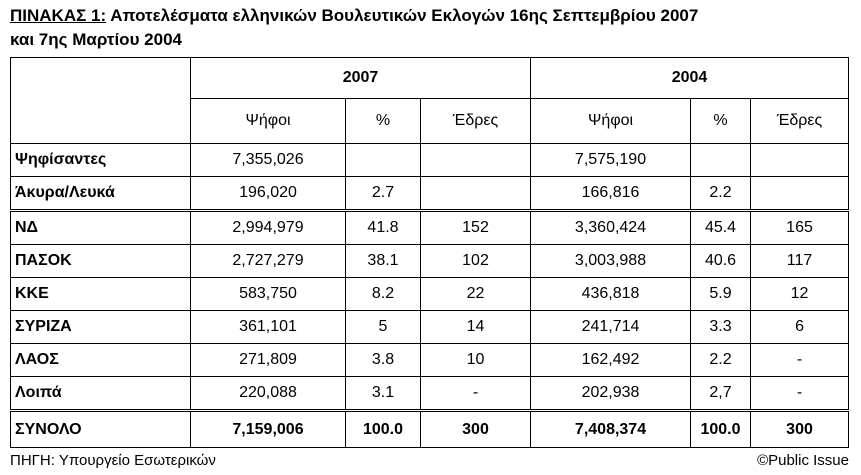 The height and width of the screenshot is (475, 861). I want to click on year-header: 2007, so click(360, 78).